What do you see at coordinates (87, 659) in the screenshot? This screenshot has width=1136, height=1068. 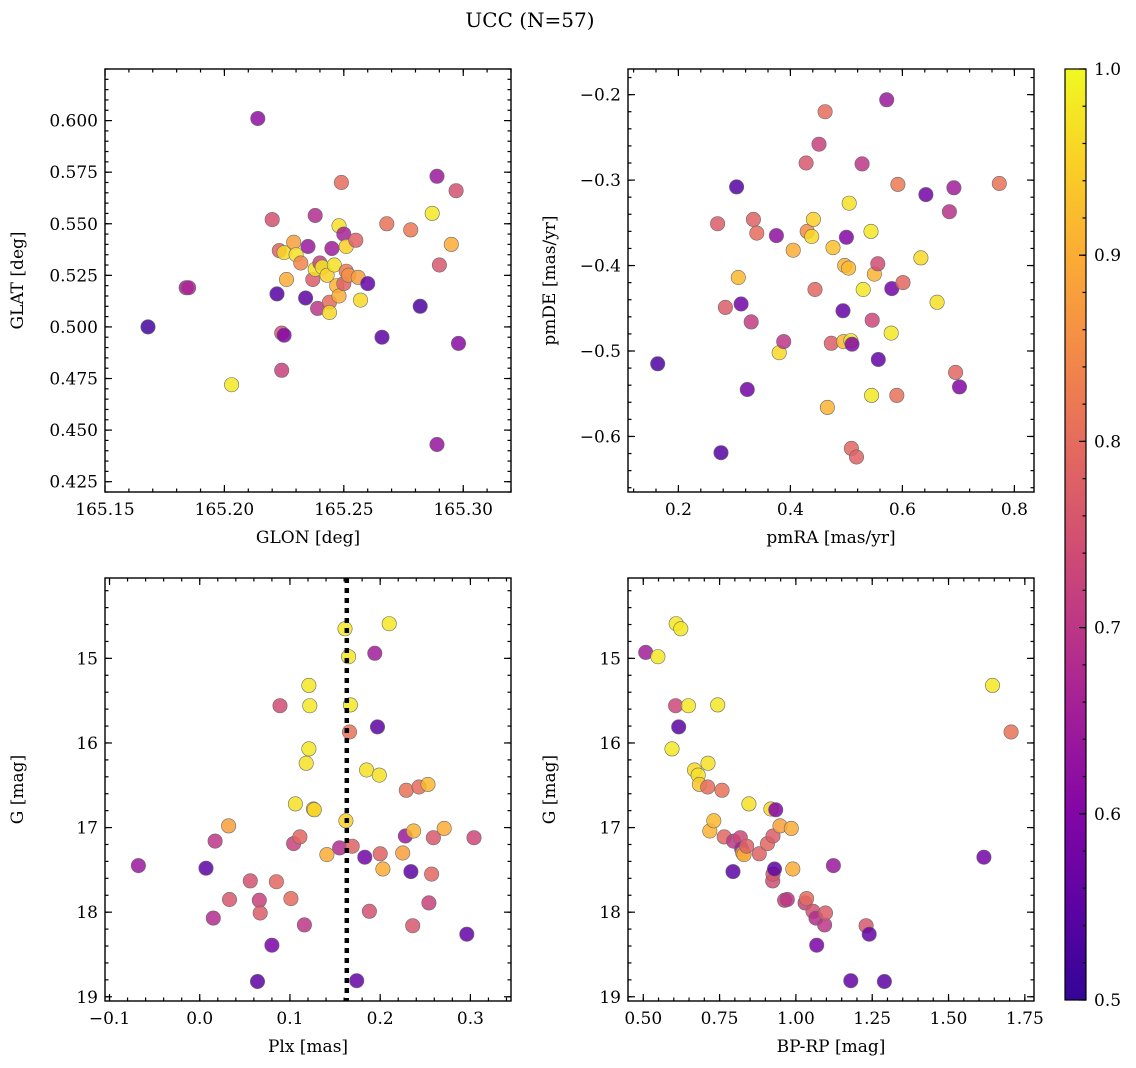 I see `y-tick-label: 15` at bounding box center [87, 659].